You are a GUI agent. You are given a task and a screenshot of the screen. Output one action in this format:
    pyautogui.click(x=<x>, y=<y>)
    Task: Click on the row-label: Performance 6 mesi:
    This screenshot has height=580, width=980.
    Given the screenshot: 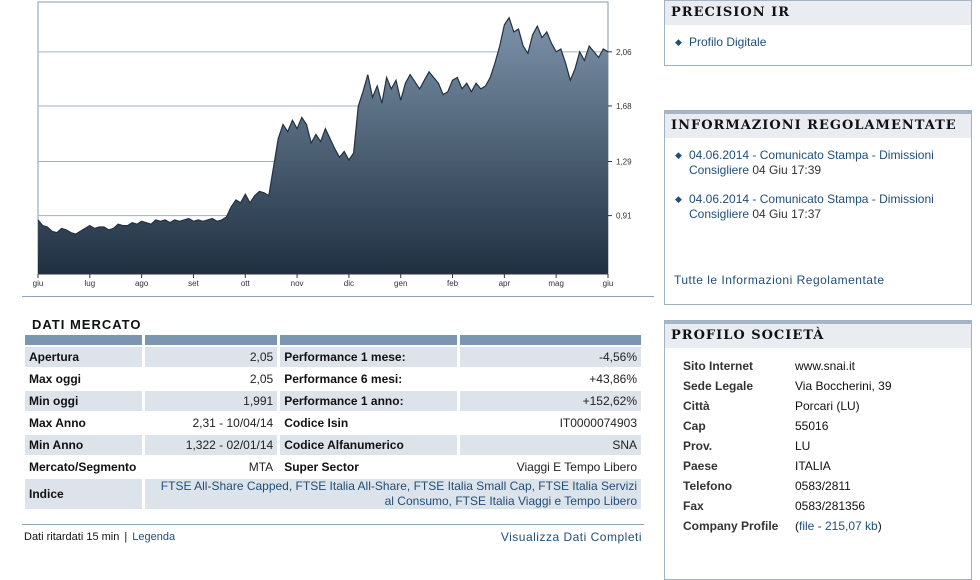 What is the action you would take?
    pyautogui.click(x=369, y=379)
    